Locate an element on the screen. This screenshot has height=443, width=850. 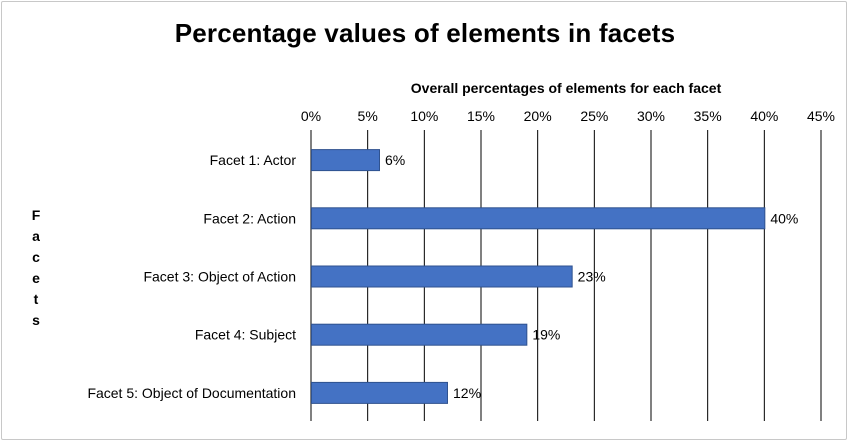
x-tick-label: 35% is located at coordinates (708, 116).